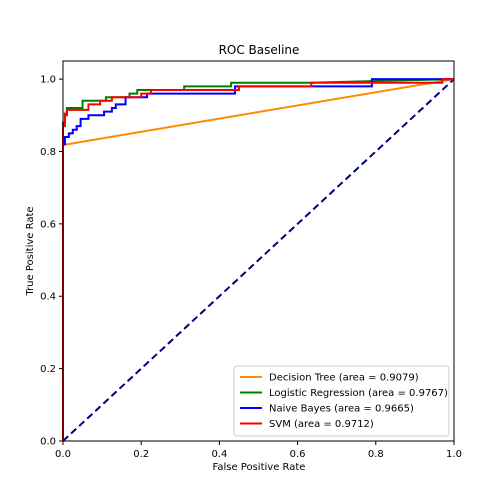  What do you see at coordinates (48, 152) in the screenshot?
I see `y-tick-label: 0.8` at bounding box center [48, 152].